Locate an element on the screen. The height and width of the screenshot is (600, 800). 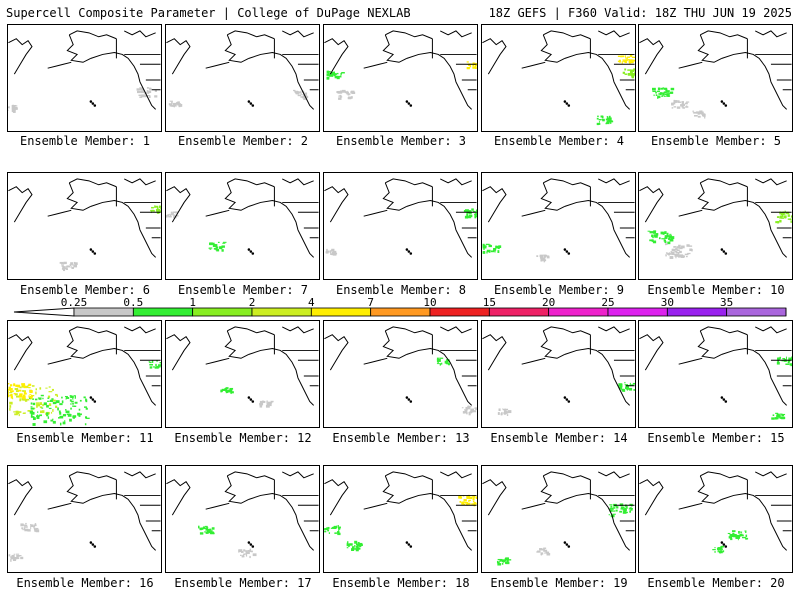
ensemble-map-panel is located at coordinates (558, 226).